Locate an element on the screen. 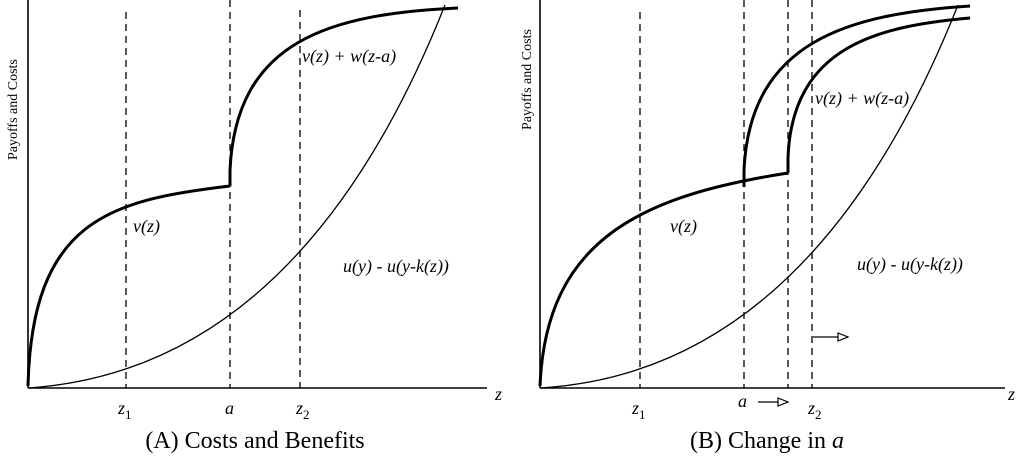  caption-a: (A) Costs and Benefits is located at coordinates (254, 441).